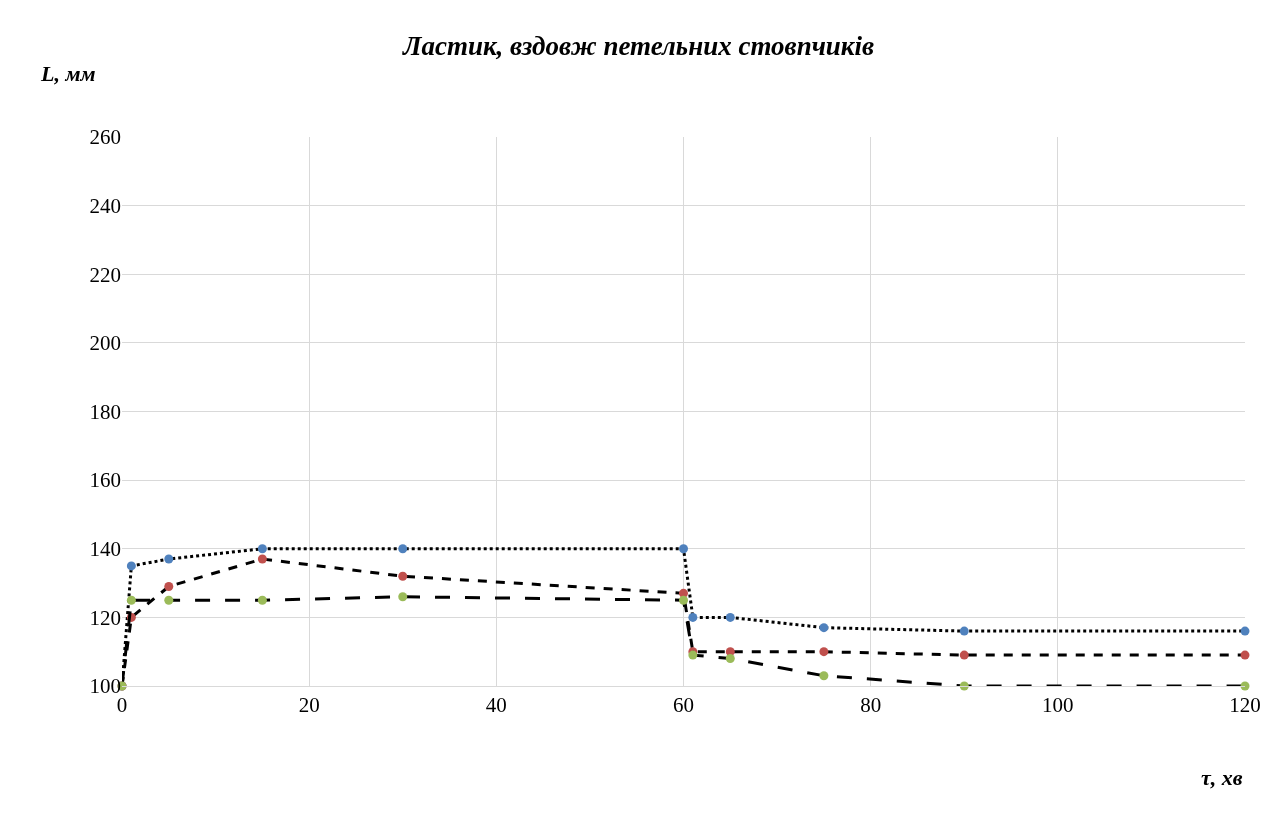 The height and width of the screenshot is (836, 1277). What do you see at coordinates (105, 549) in the screenshot?
I see `y-tick-label: 140` at bounding box center [105, 549].